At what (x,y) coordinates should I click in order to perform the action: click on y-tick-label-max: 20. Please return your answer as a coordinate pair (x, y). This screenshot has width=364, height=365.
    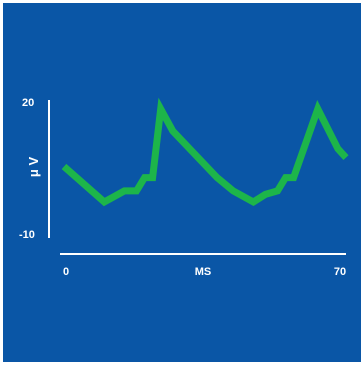
    Looking at the image, I should click on (28, 103).